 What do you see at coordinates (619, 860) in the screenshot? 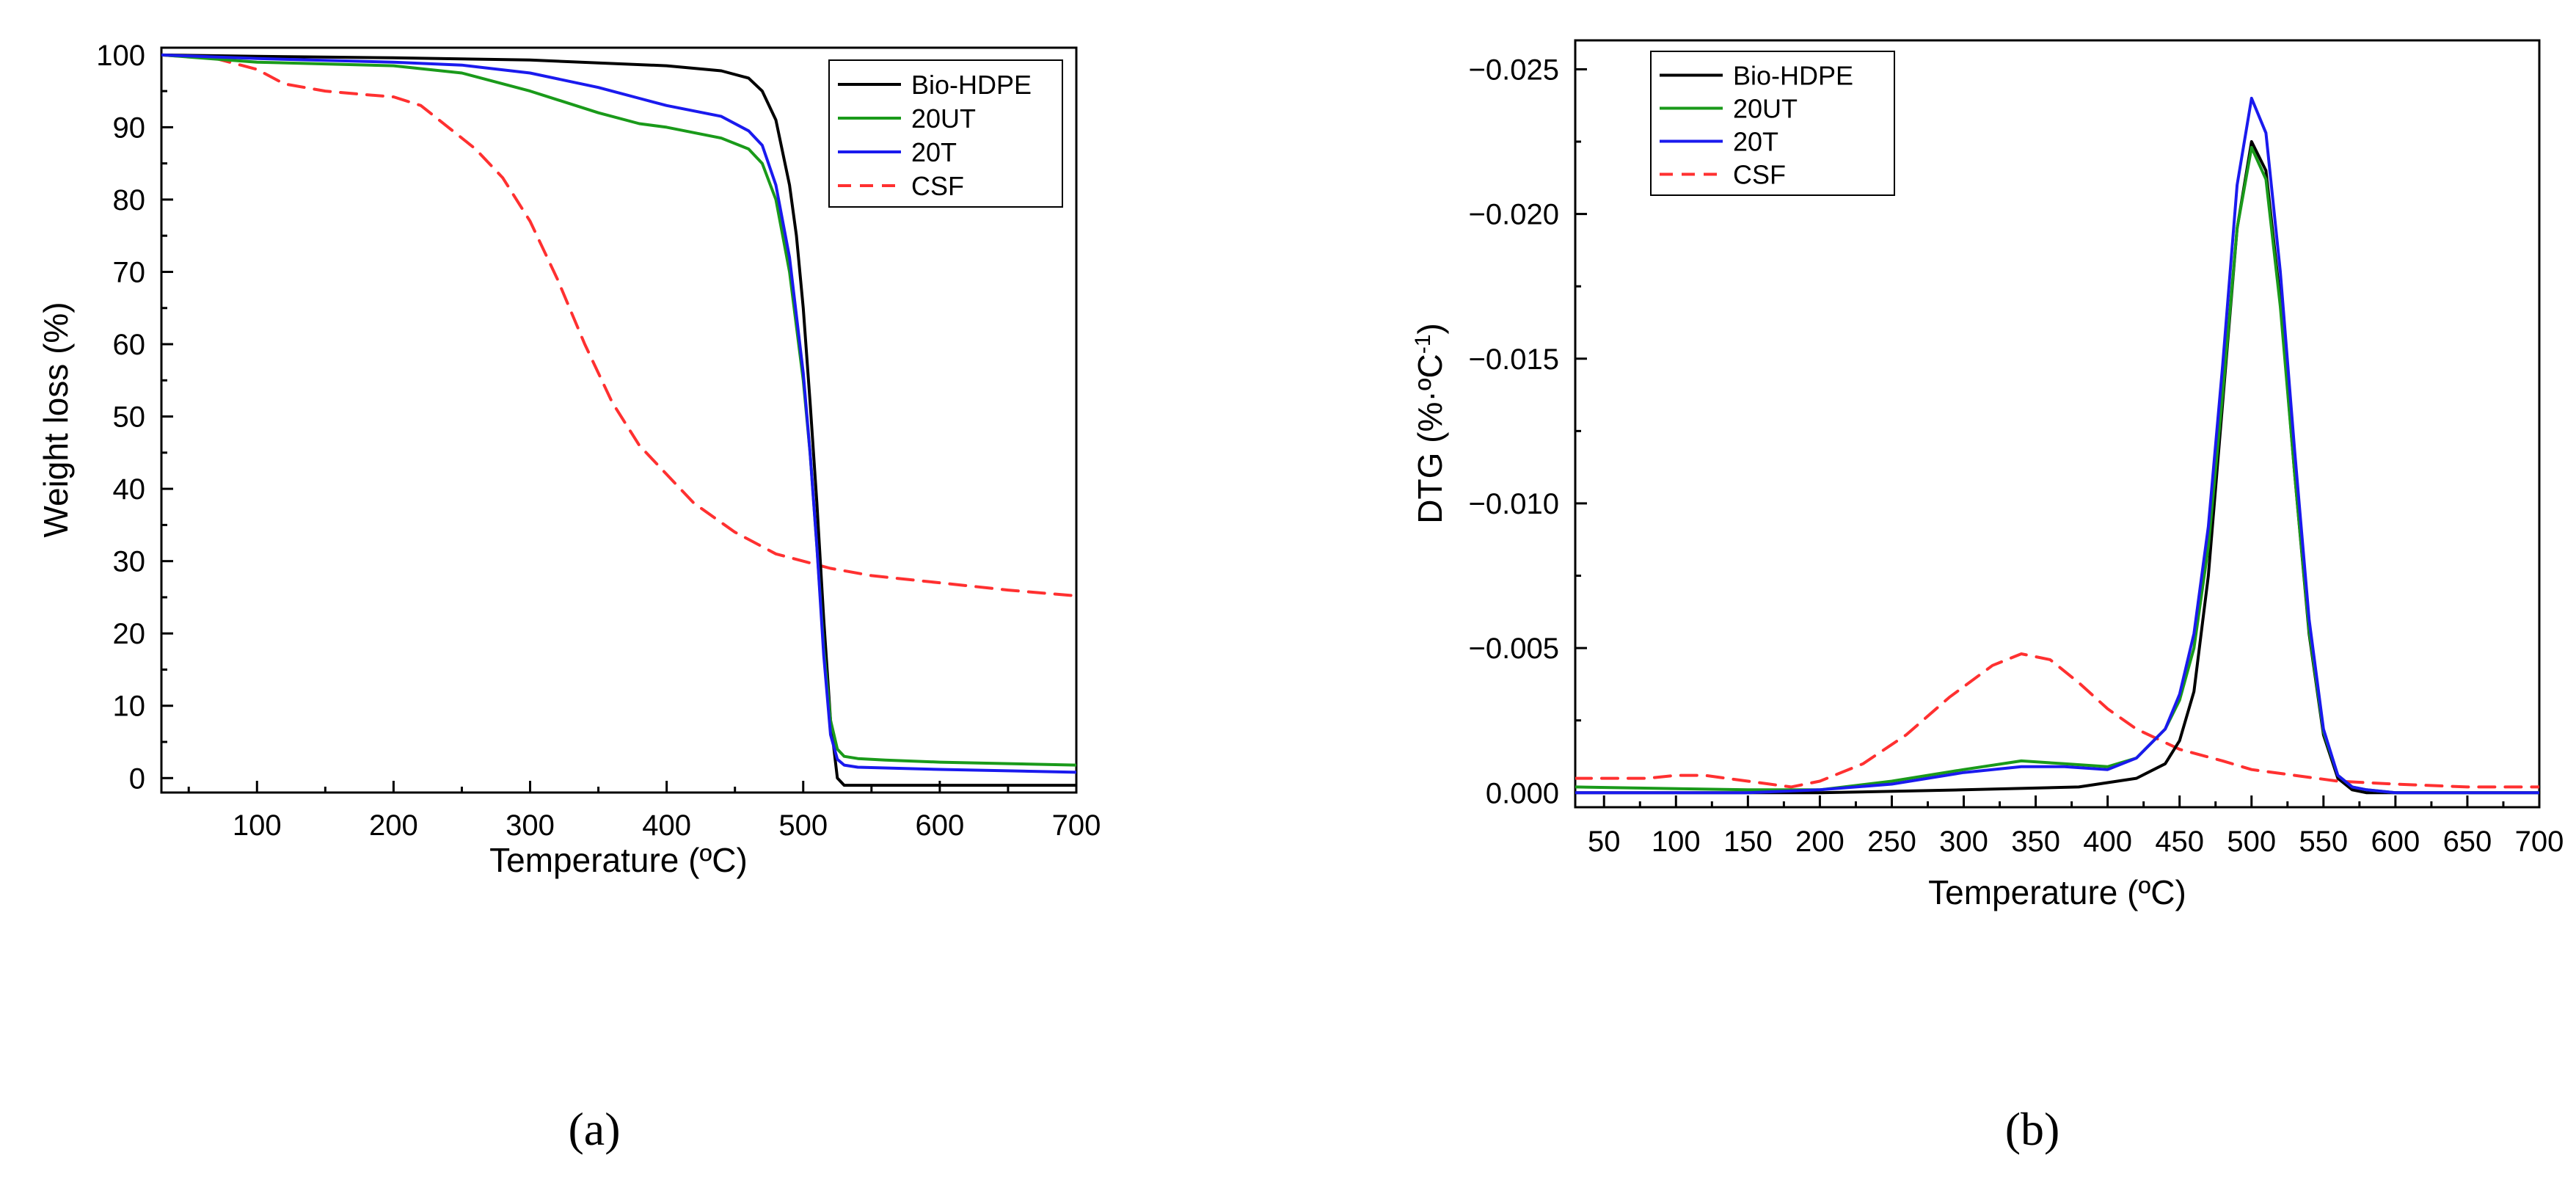
I see `panel-a-x-axis-title: Temperature (ºC)` at bounding box center [619, 860].